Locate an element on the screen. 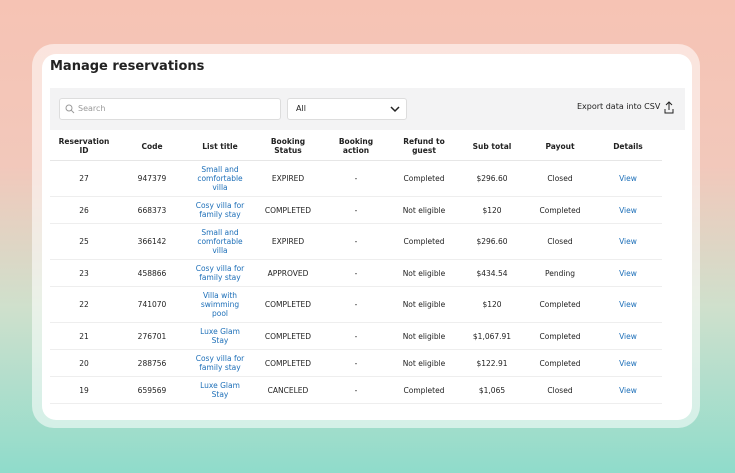 The height and width of the screenshot is (473, 735). table-cell: 458866 is located at coordinates (152, 273).